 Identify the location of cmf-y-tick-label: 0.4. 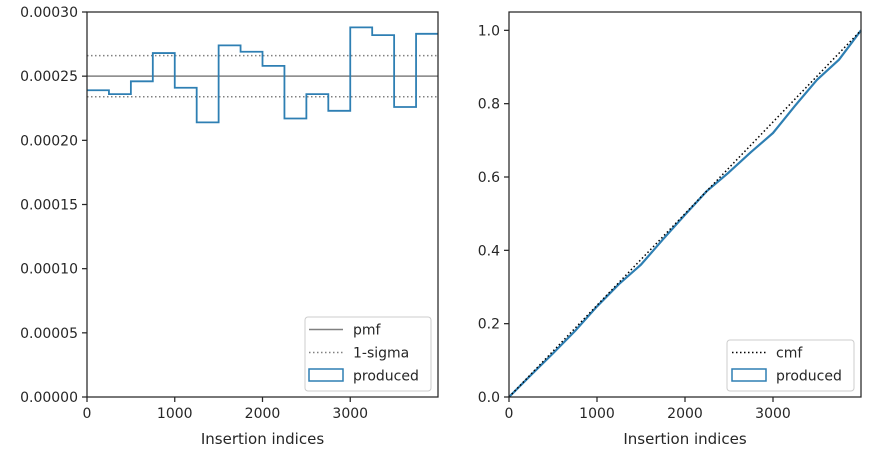
(489, 251).